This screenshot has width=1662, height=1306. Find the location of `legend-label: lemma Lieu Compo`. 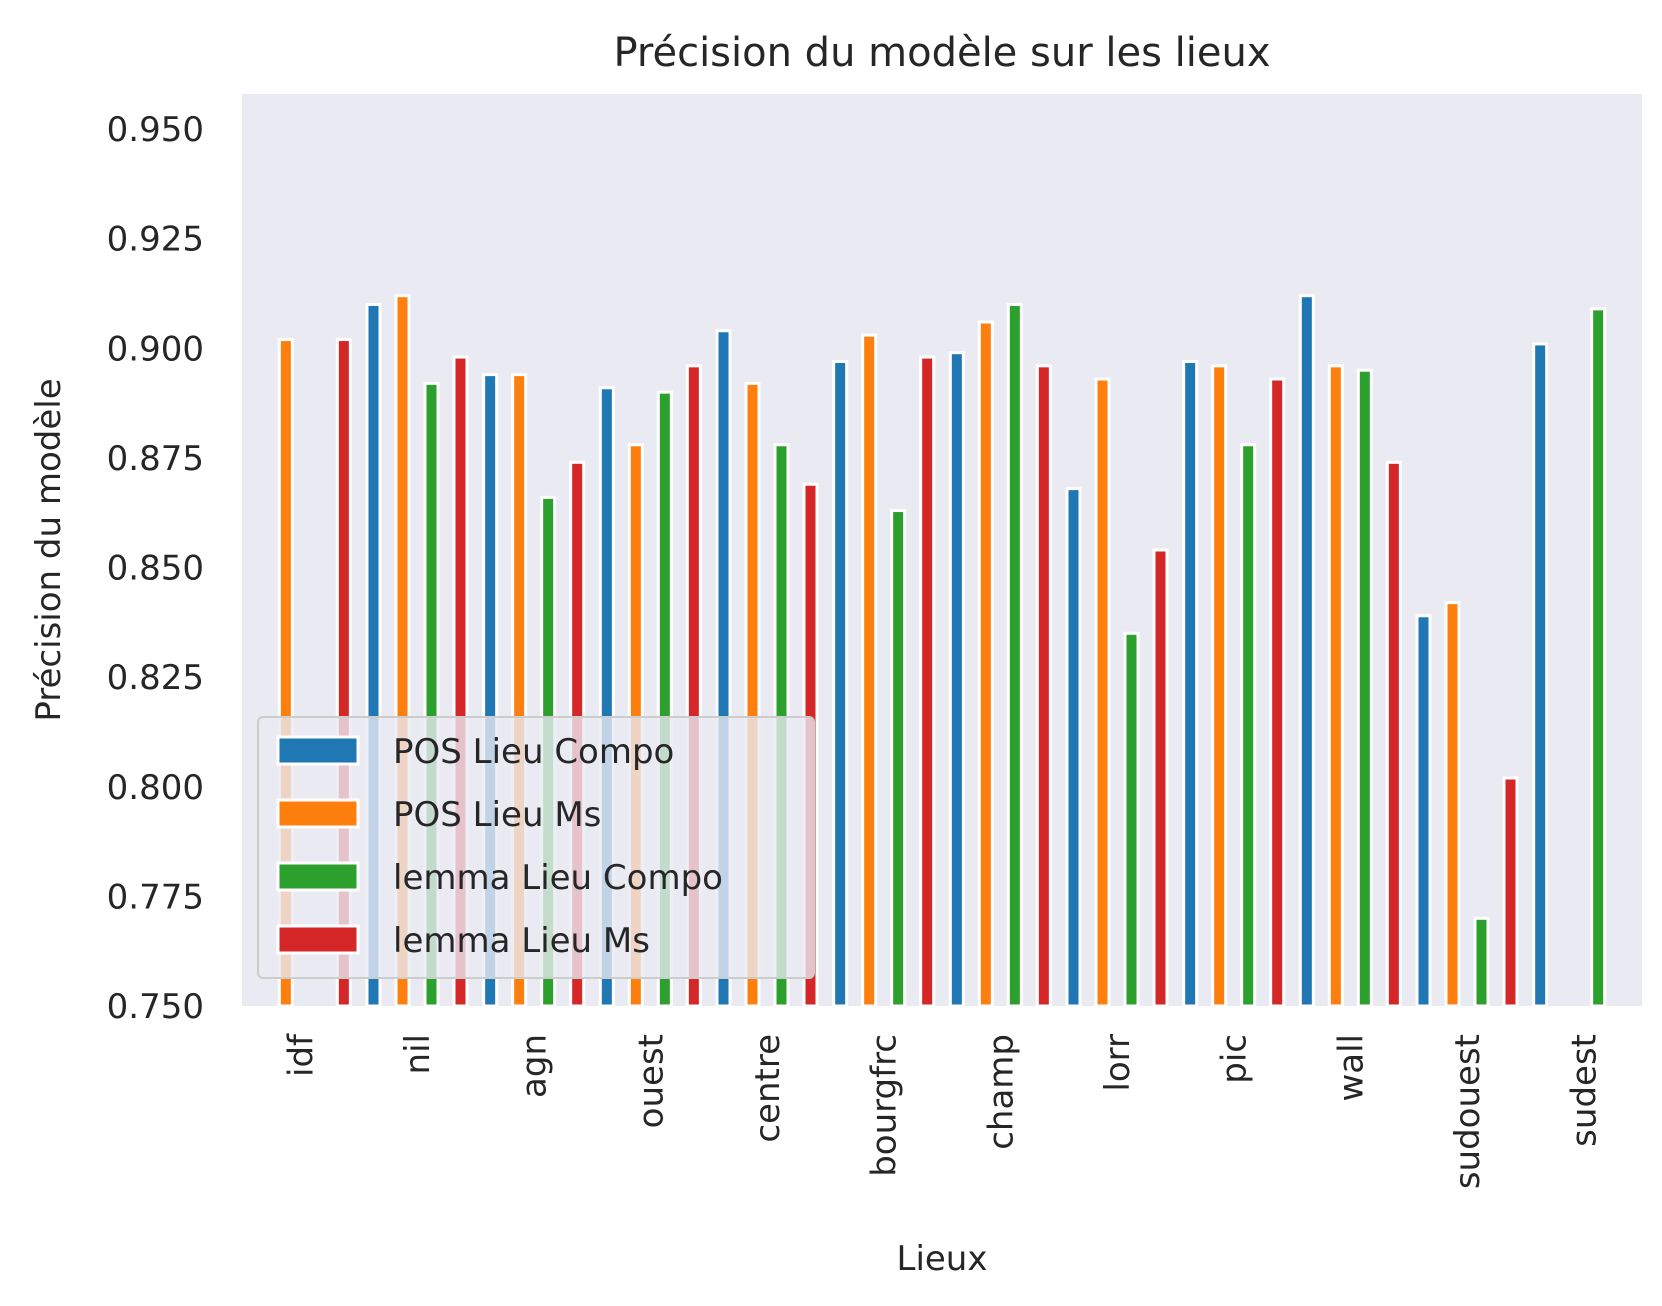

legend-label: lemma Lieu Compo is located at coordinates (558, 878).